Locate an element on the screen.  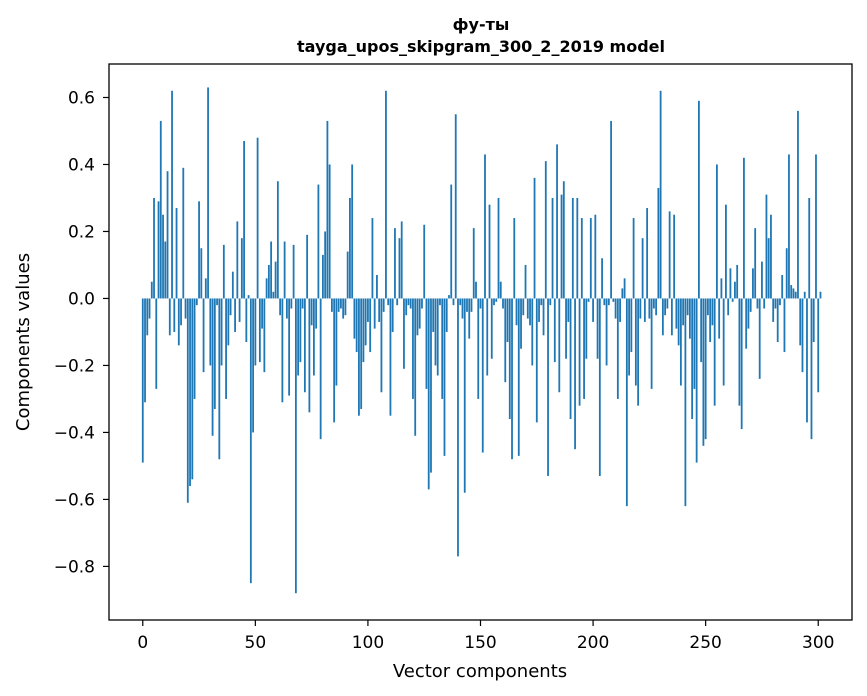
y-tick-label: 0.6 is located at coordinates (81, 98).